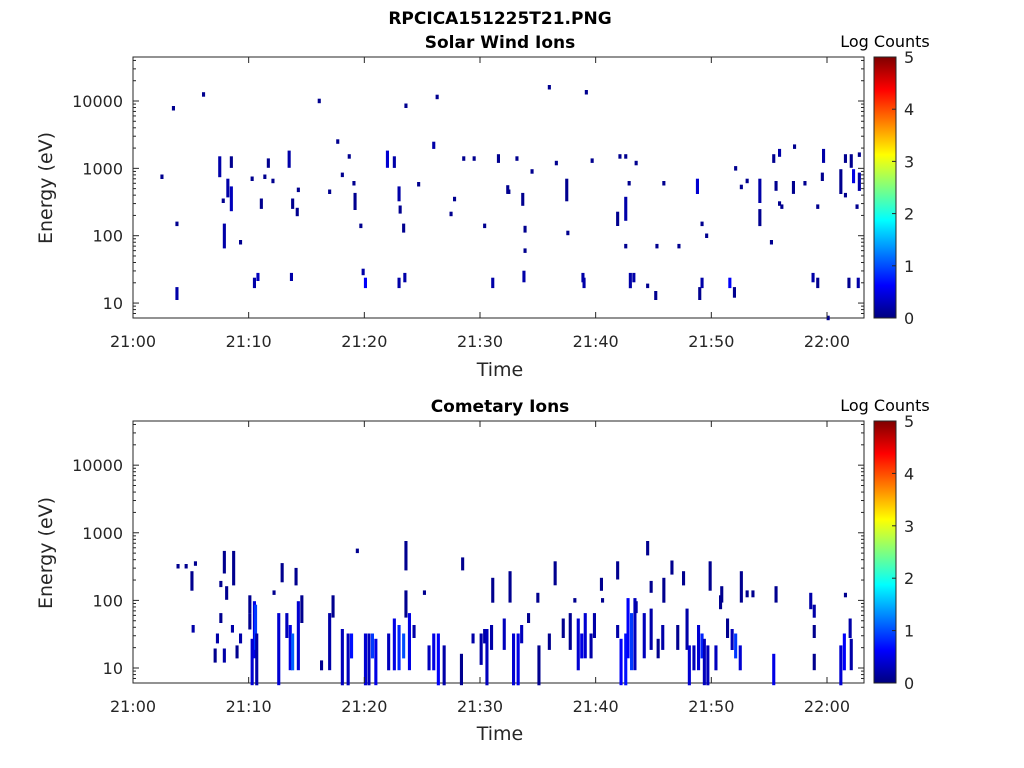 This screenshot has height=768, width=1024. What do you see at coordinates (97, 465) in the screenshot?
I see `y-tick-label: 10000` at bounding box center [97, 465].